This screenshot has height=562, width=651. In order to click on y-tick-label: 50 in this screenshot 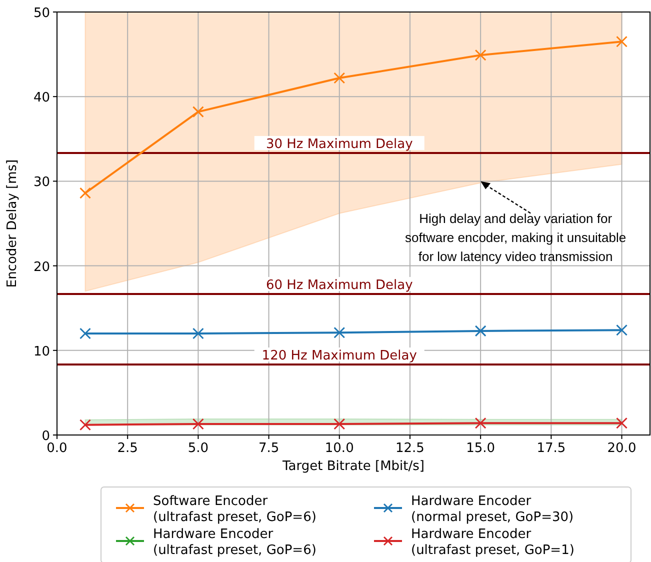, I will do `click(41, 13)`.